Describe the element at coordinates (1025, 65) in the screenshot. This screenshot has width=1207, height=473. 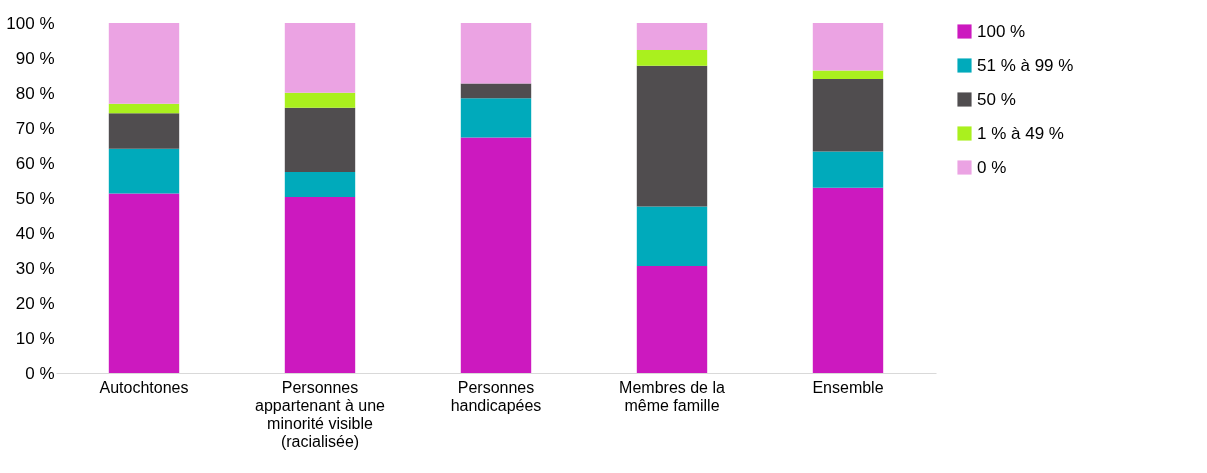
I see `legend-label: 51 % à 99 %` at that location.